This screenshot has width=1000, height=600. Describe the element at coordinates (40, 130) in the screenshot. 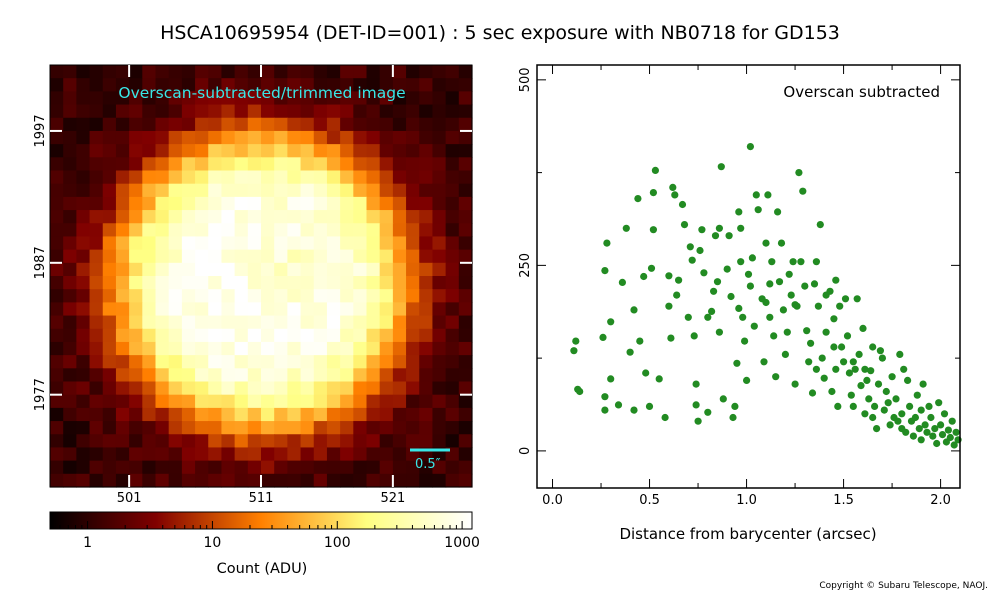

I see `y-tick-label: 1997` at that location.